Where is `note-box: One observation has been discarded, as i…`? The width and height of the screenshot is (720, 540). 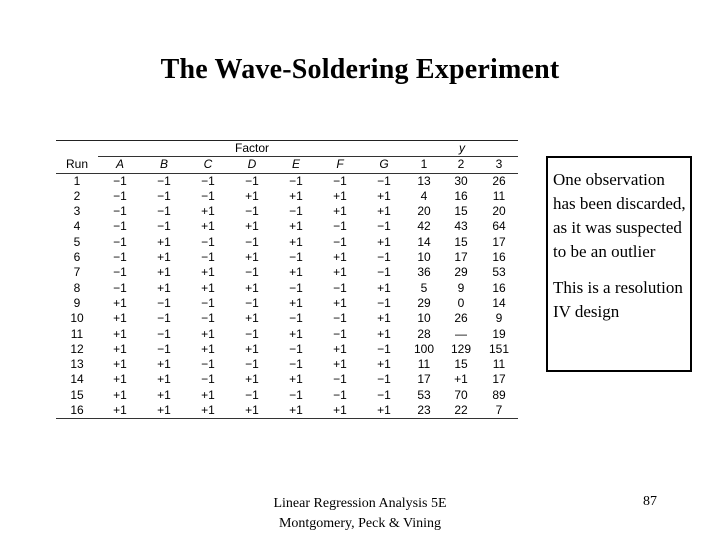 note-box: One observation has been discarded, as i… is located at coordinates (619, 264).